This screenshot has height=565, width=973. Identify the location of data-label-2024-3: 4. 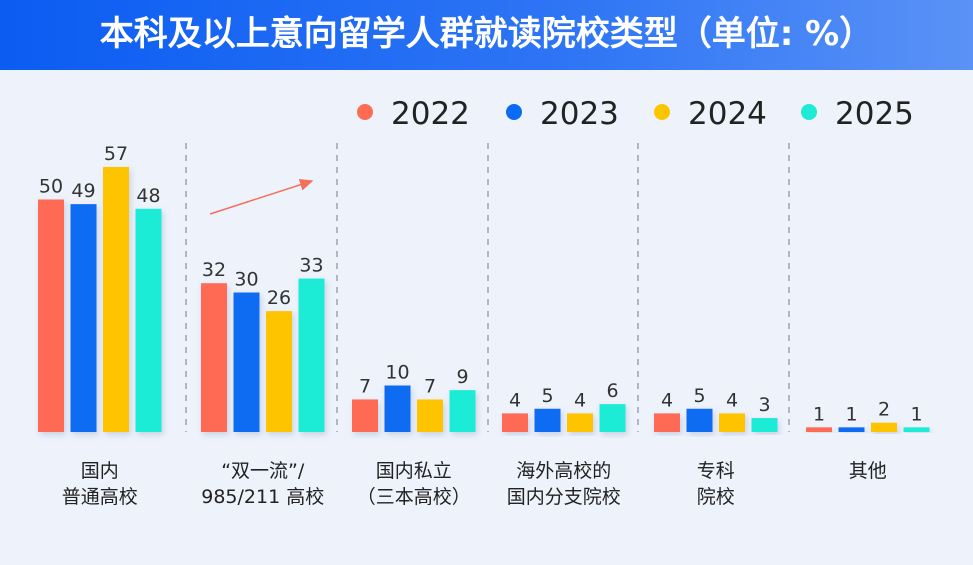
(580, 400).